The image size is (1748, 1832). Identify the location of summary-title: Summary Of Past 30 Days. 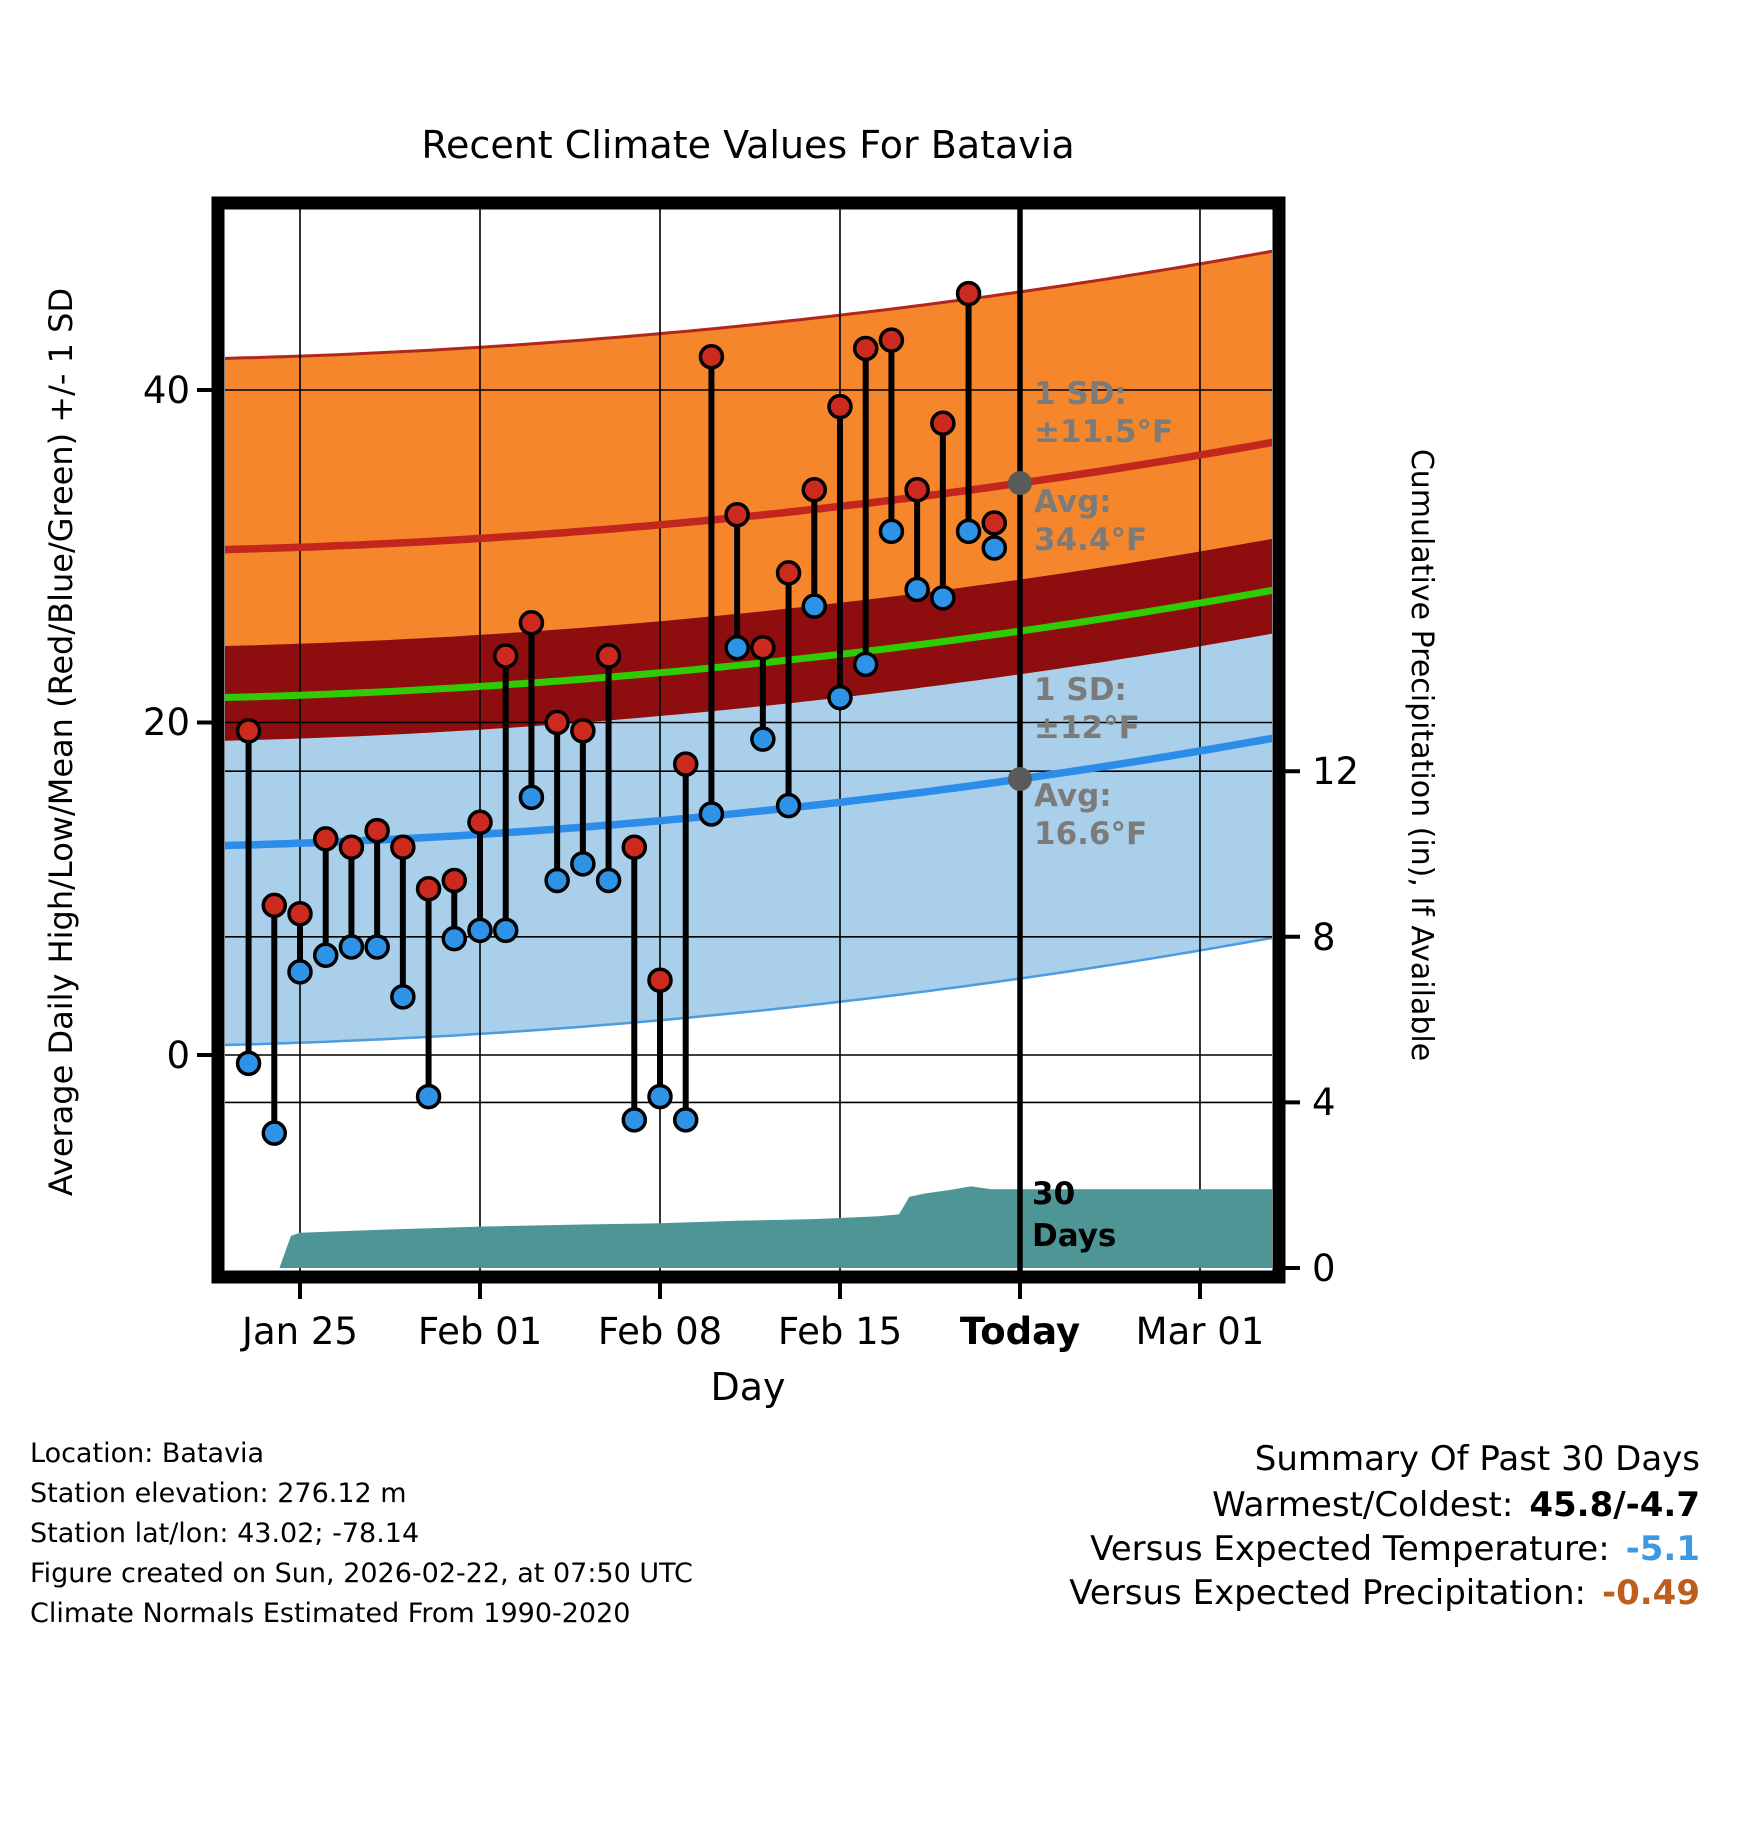
(1477, 1459).